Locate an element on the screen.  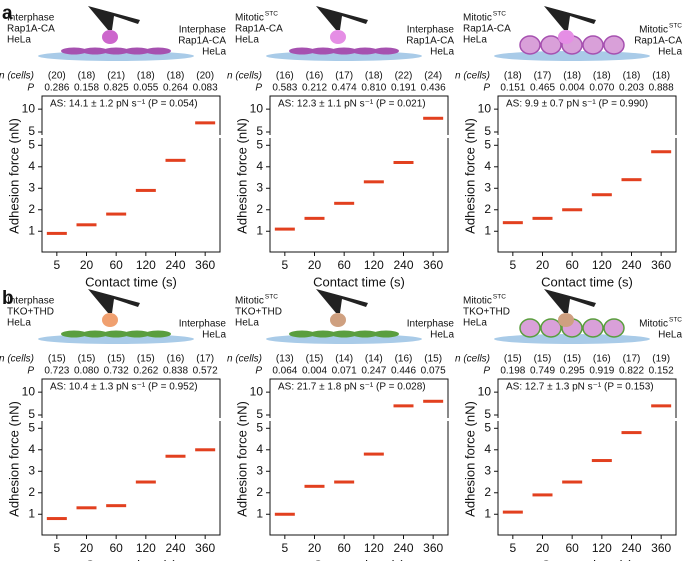
n-value: (18) is located at coordinates (632, 76).